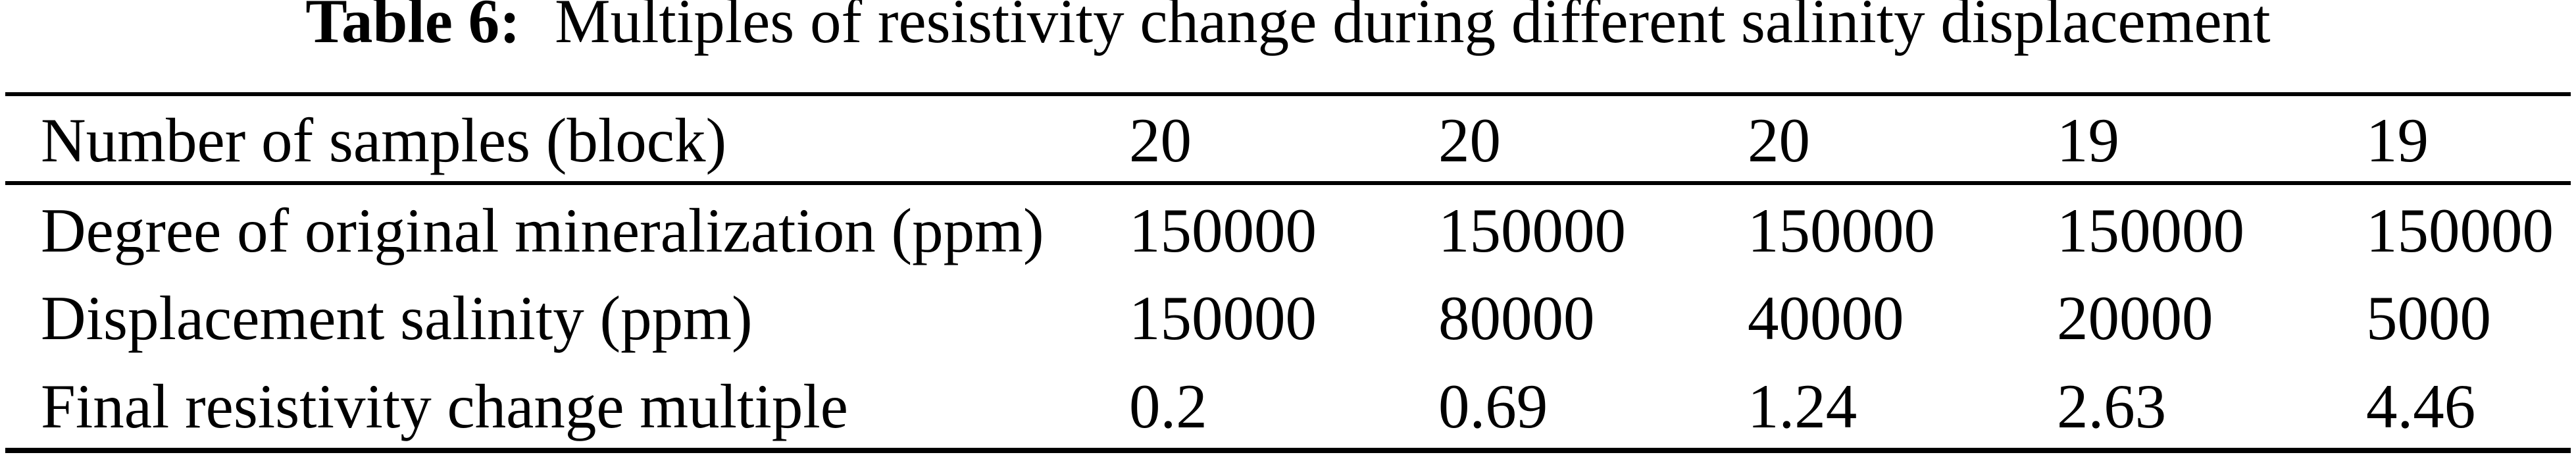 The image size is (2576, 459). I want to click on table-cell: 1.24, so click(1803, 406).